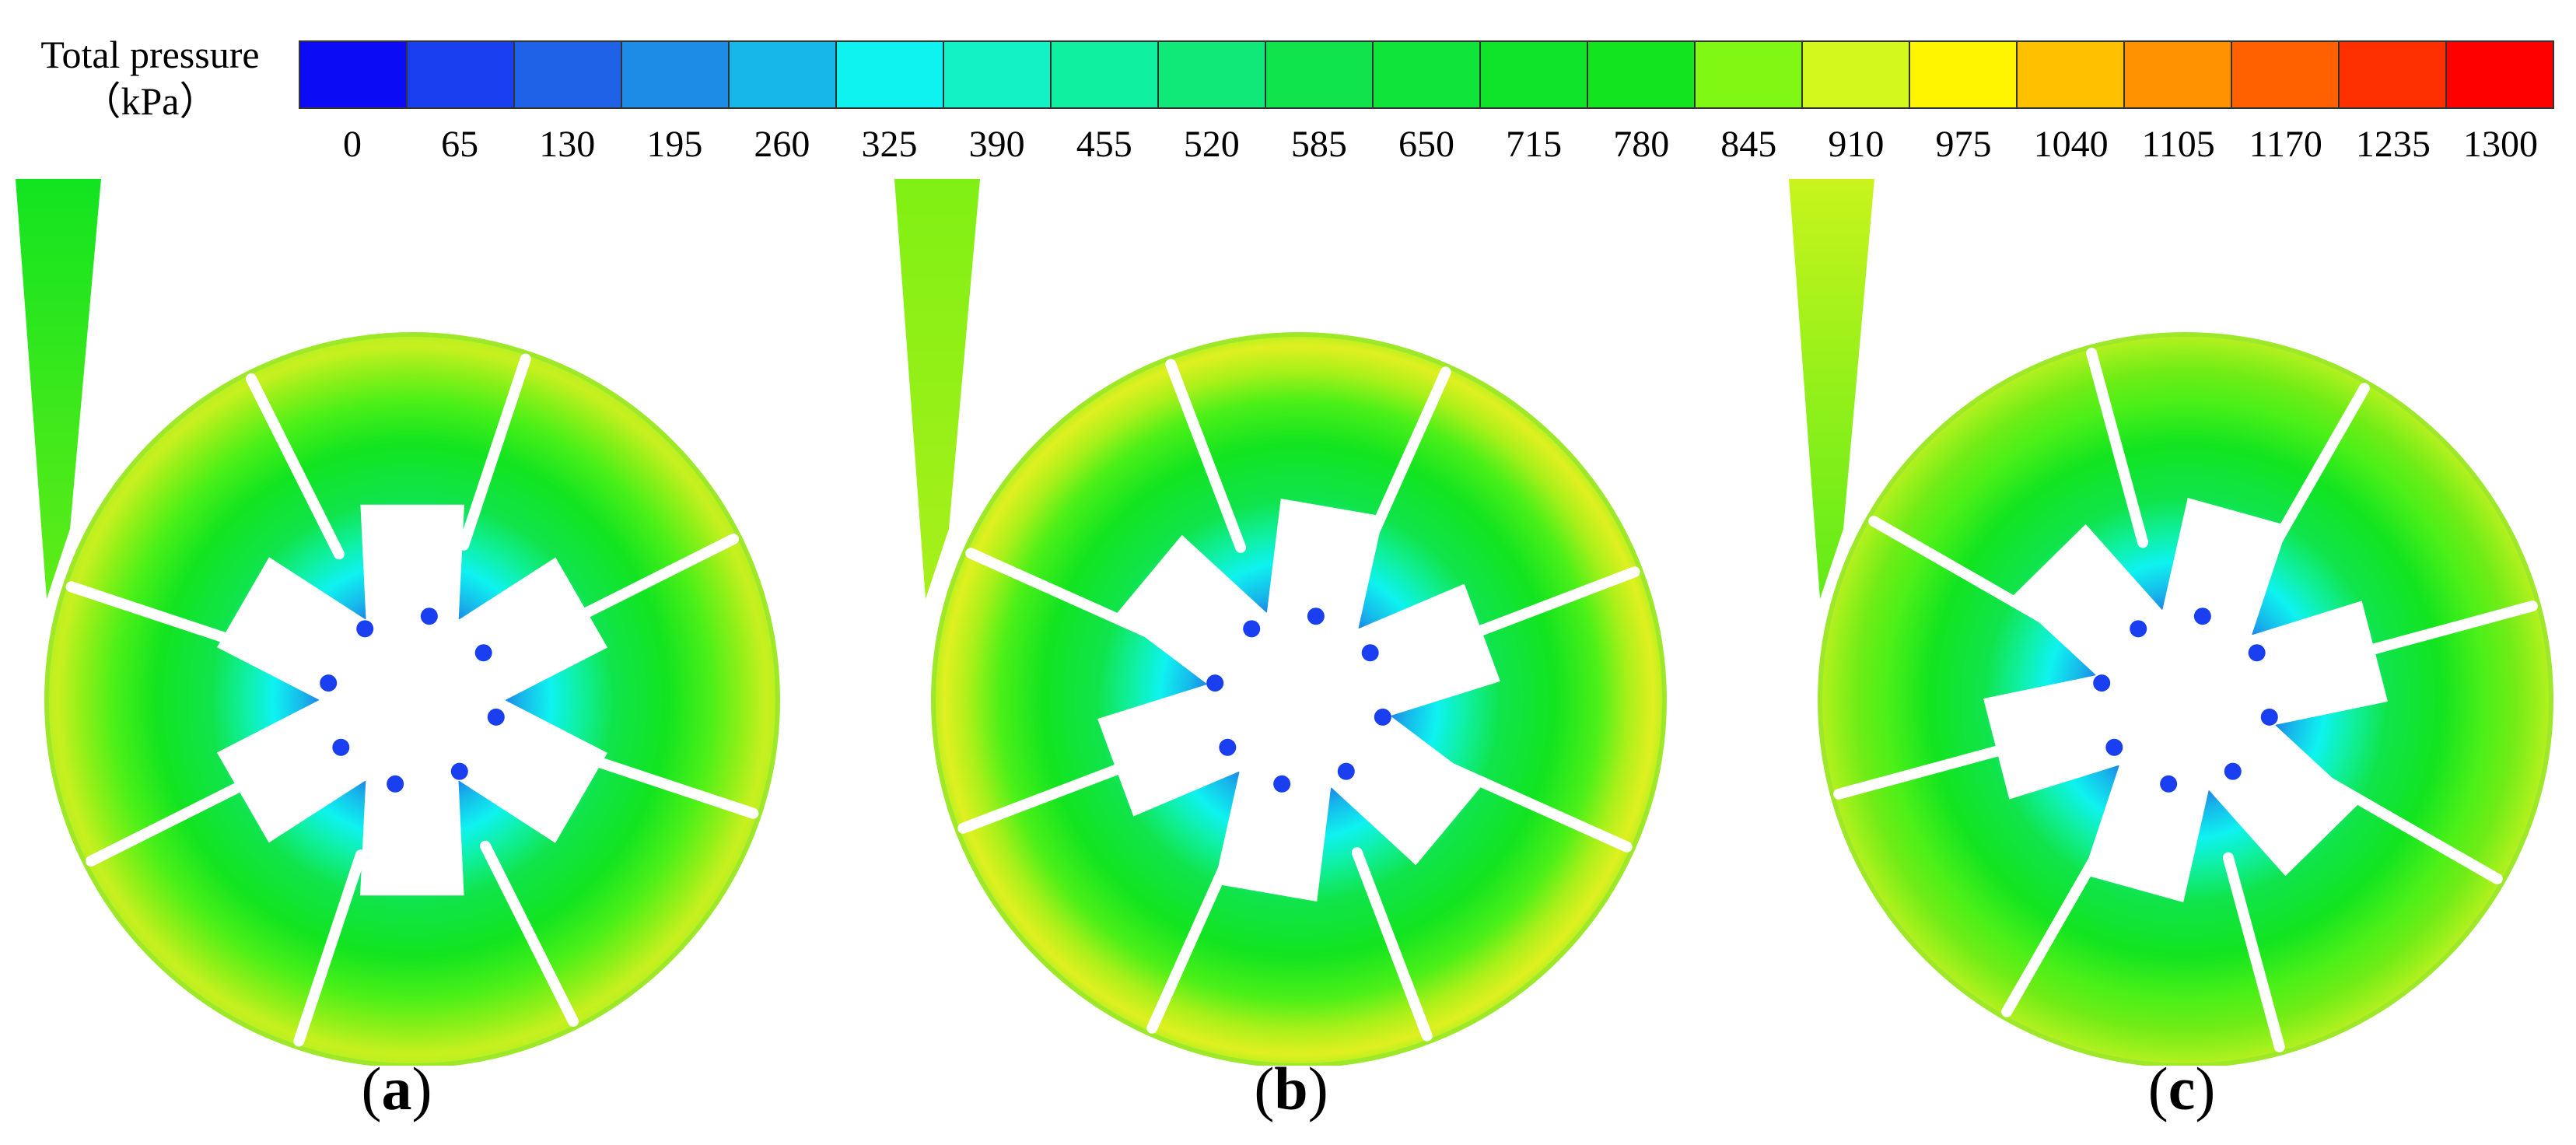 The width and height of the screenshot is (2576, 1145). What do you see at coordinates (150, 77) in the screenshot?
I see `legend-title: Total pressure （kPa）` at bounding box center [150, 77].